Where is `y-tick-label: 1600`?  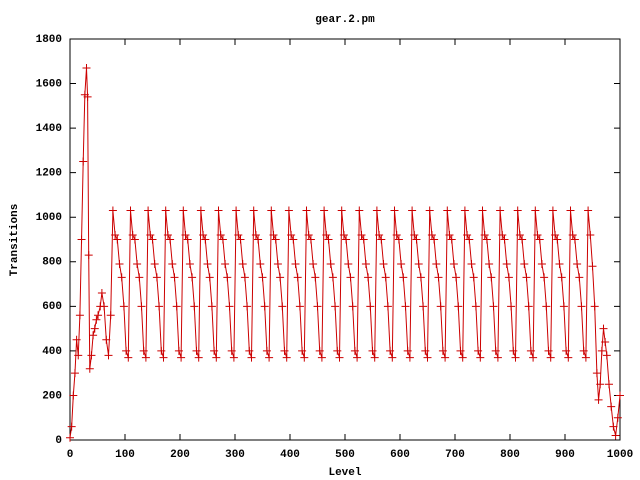
y-tick-label: 1600 is located at coordinates (49, 84).